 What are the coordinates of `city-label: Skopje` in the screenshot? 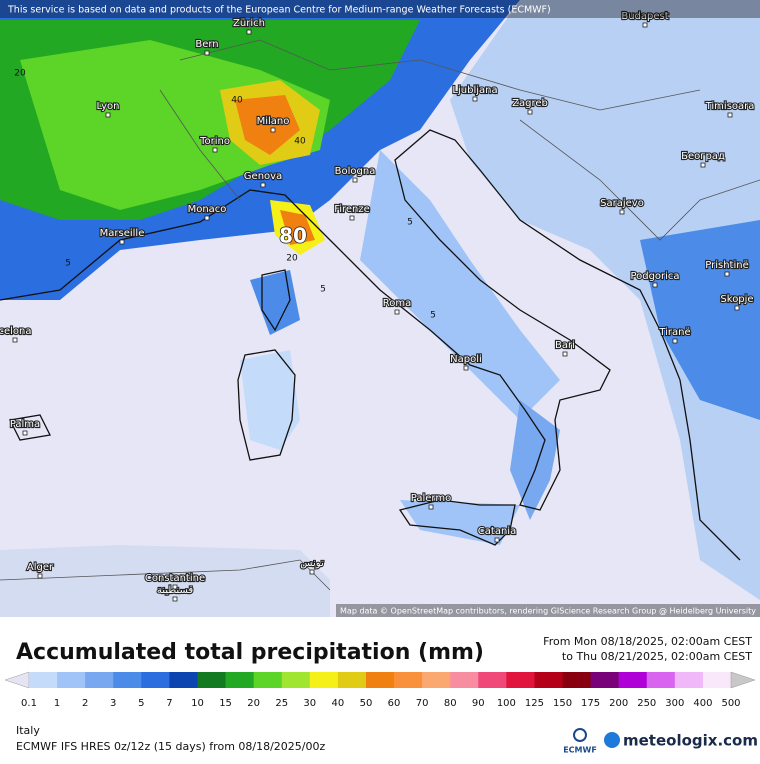 It's located at (736, 299).